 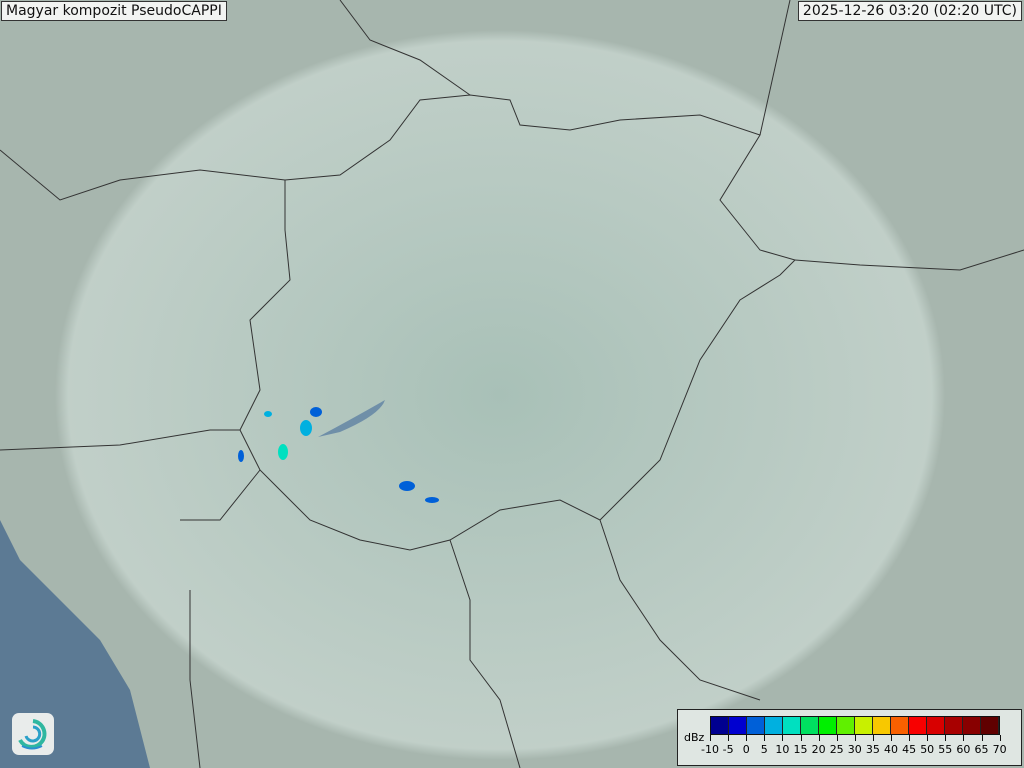 What do you see at coordinates (114, 11) in the screenshot?
I see `map-title: Magyar kompozit PseudoCAPPI` at bounding box center [114, 11].